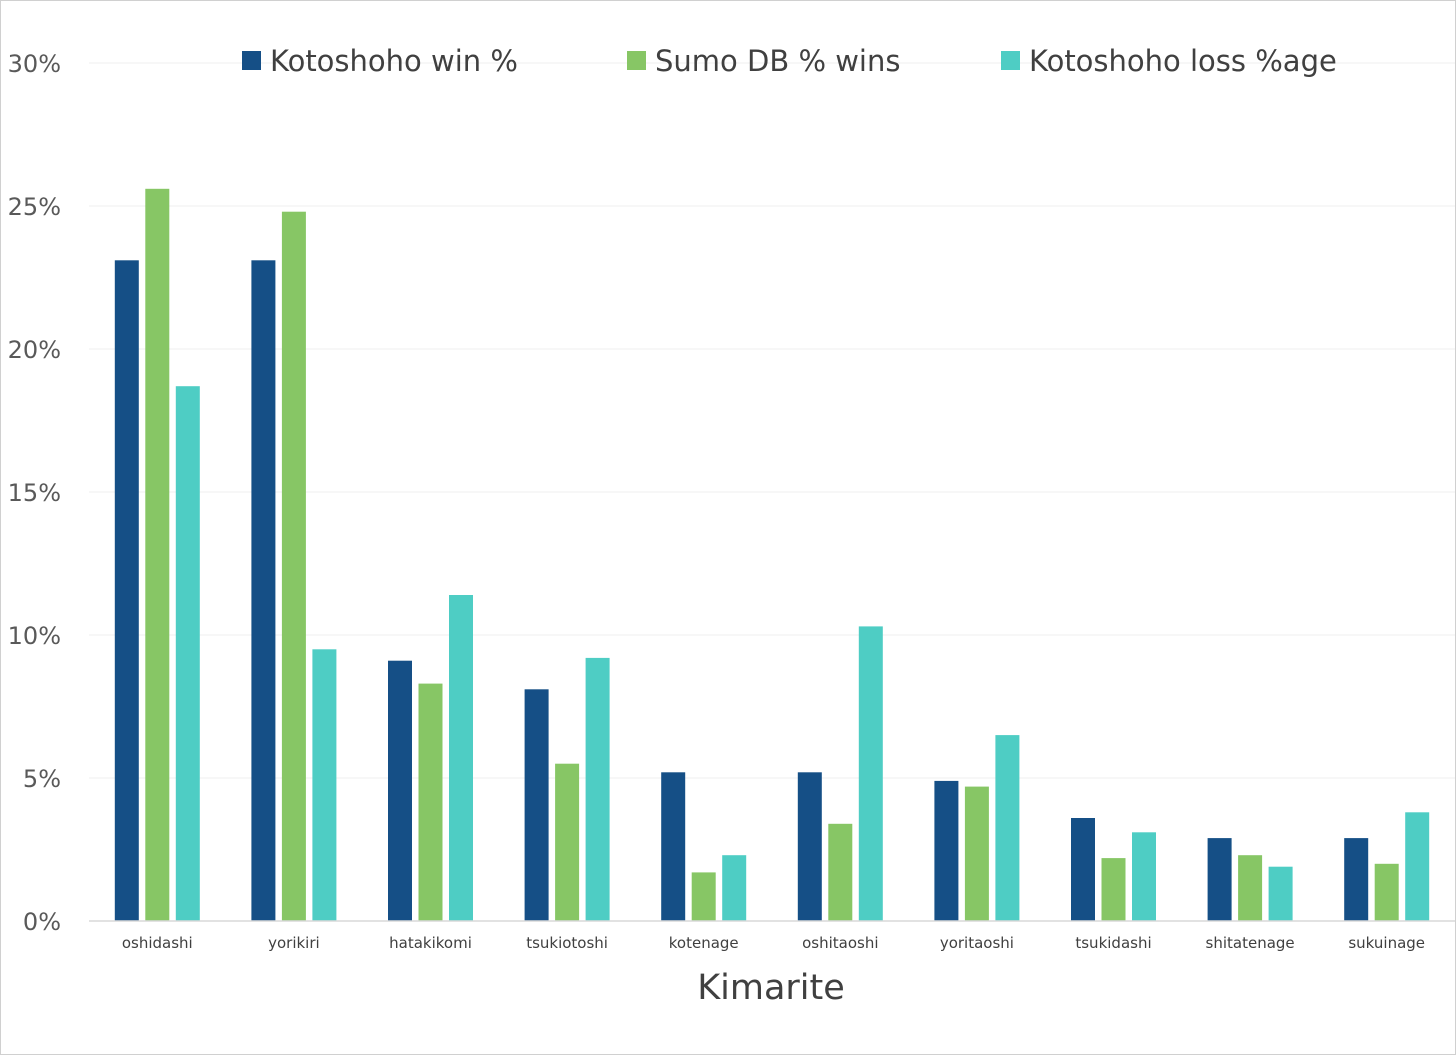 The height and width of the screenshot is (1056, 1456). What do you see at coordinates (294, 943) in the screenshot?
I see `x-tick-label: yorikiri` at bounding box center [294, 943].